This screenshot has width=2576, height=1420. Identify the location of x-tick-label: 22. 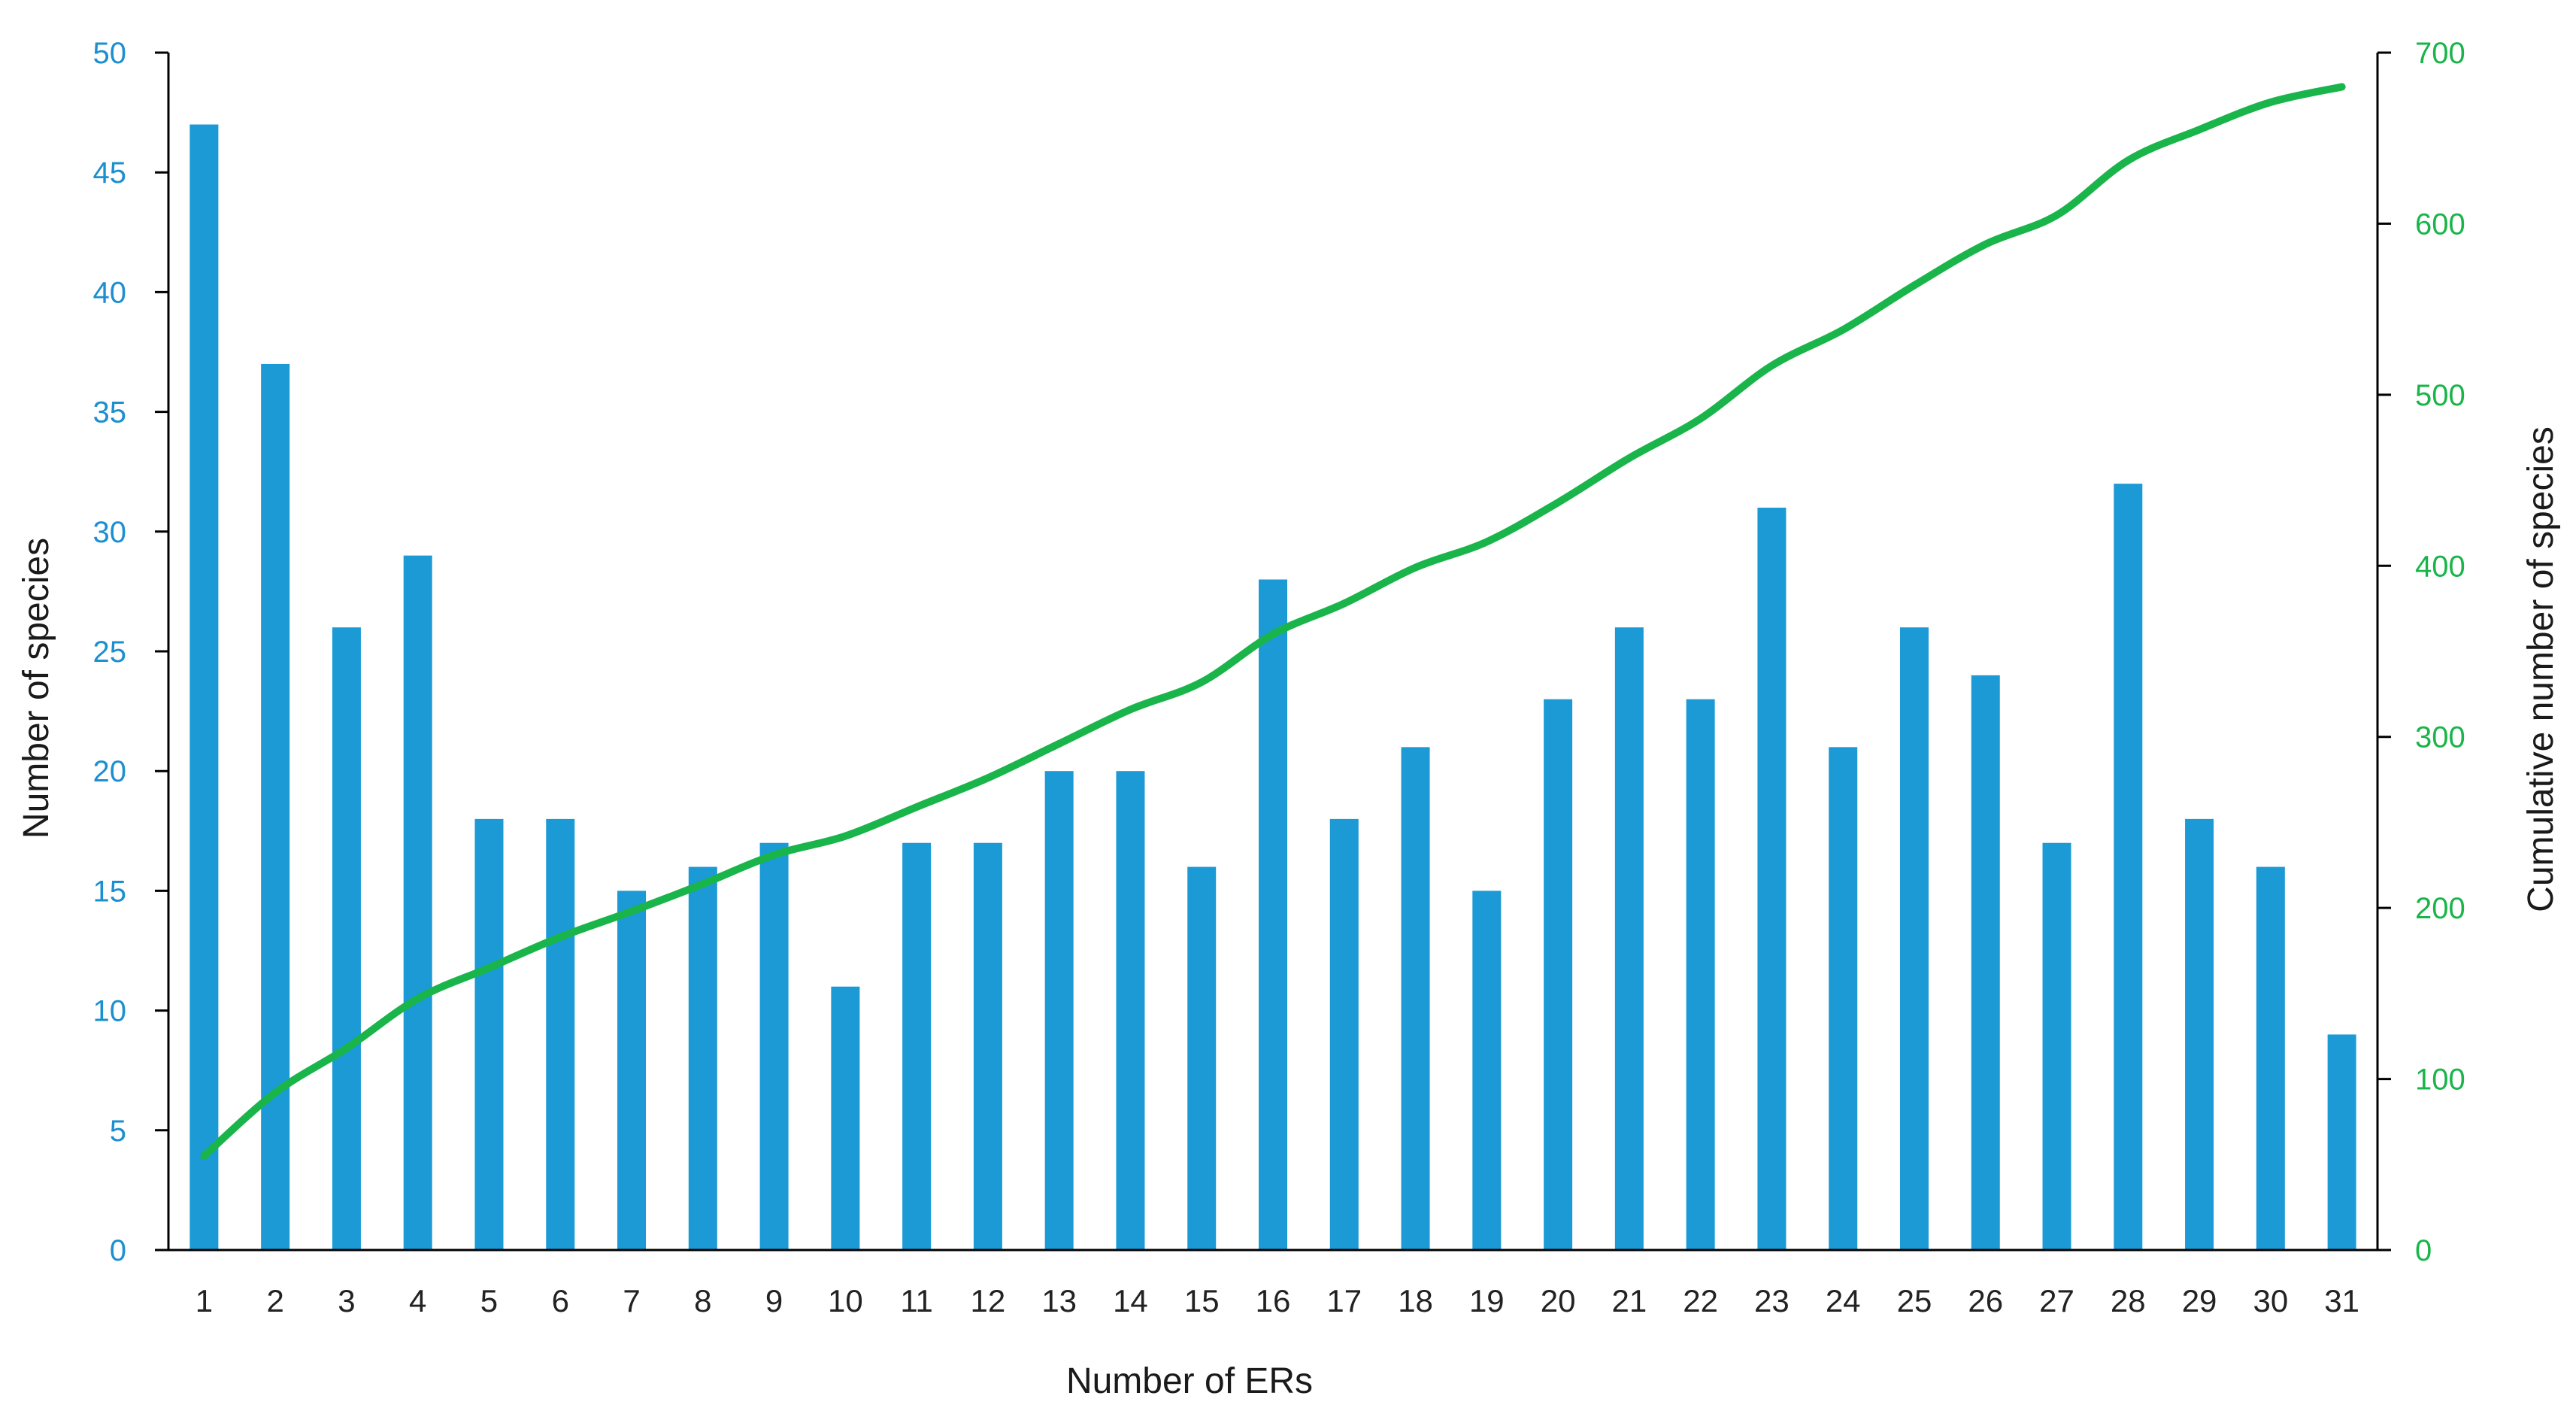
(1700, 1300).